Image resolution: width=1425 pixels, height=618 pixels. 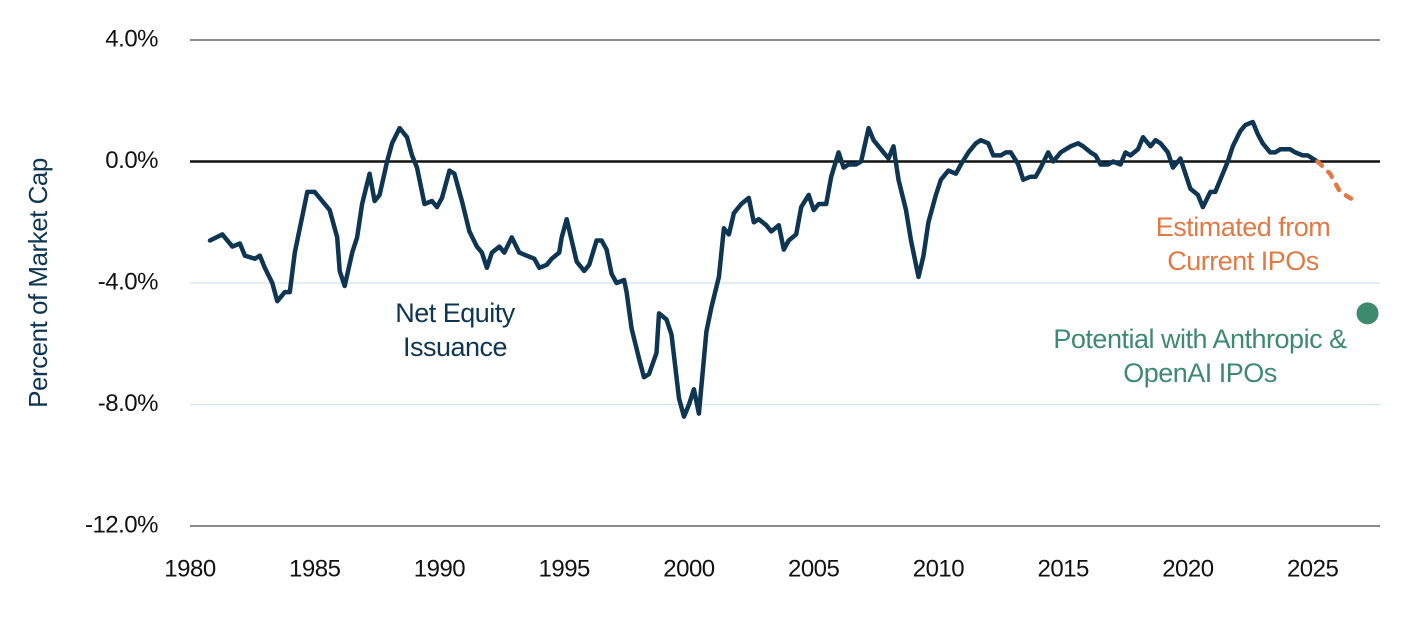 I want to click on x-tick-label: 1995, so click(x=565, y=568).